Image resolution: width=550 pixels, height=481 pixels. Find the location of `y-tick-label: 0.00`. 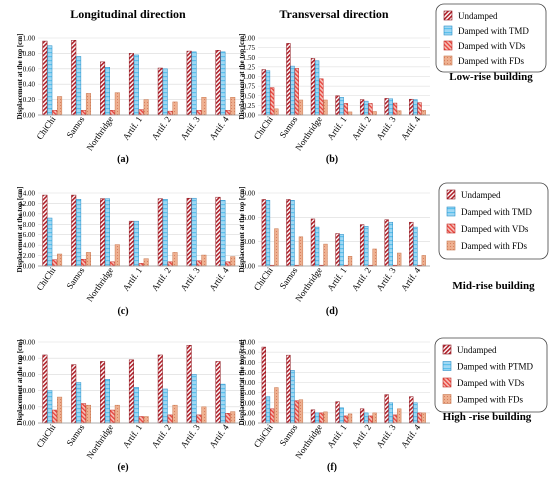

y-tick-label: 0.00 is located at coordinates (29, 116).